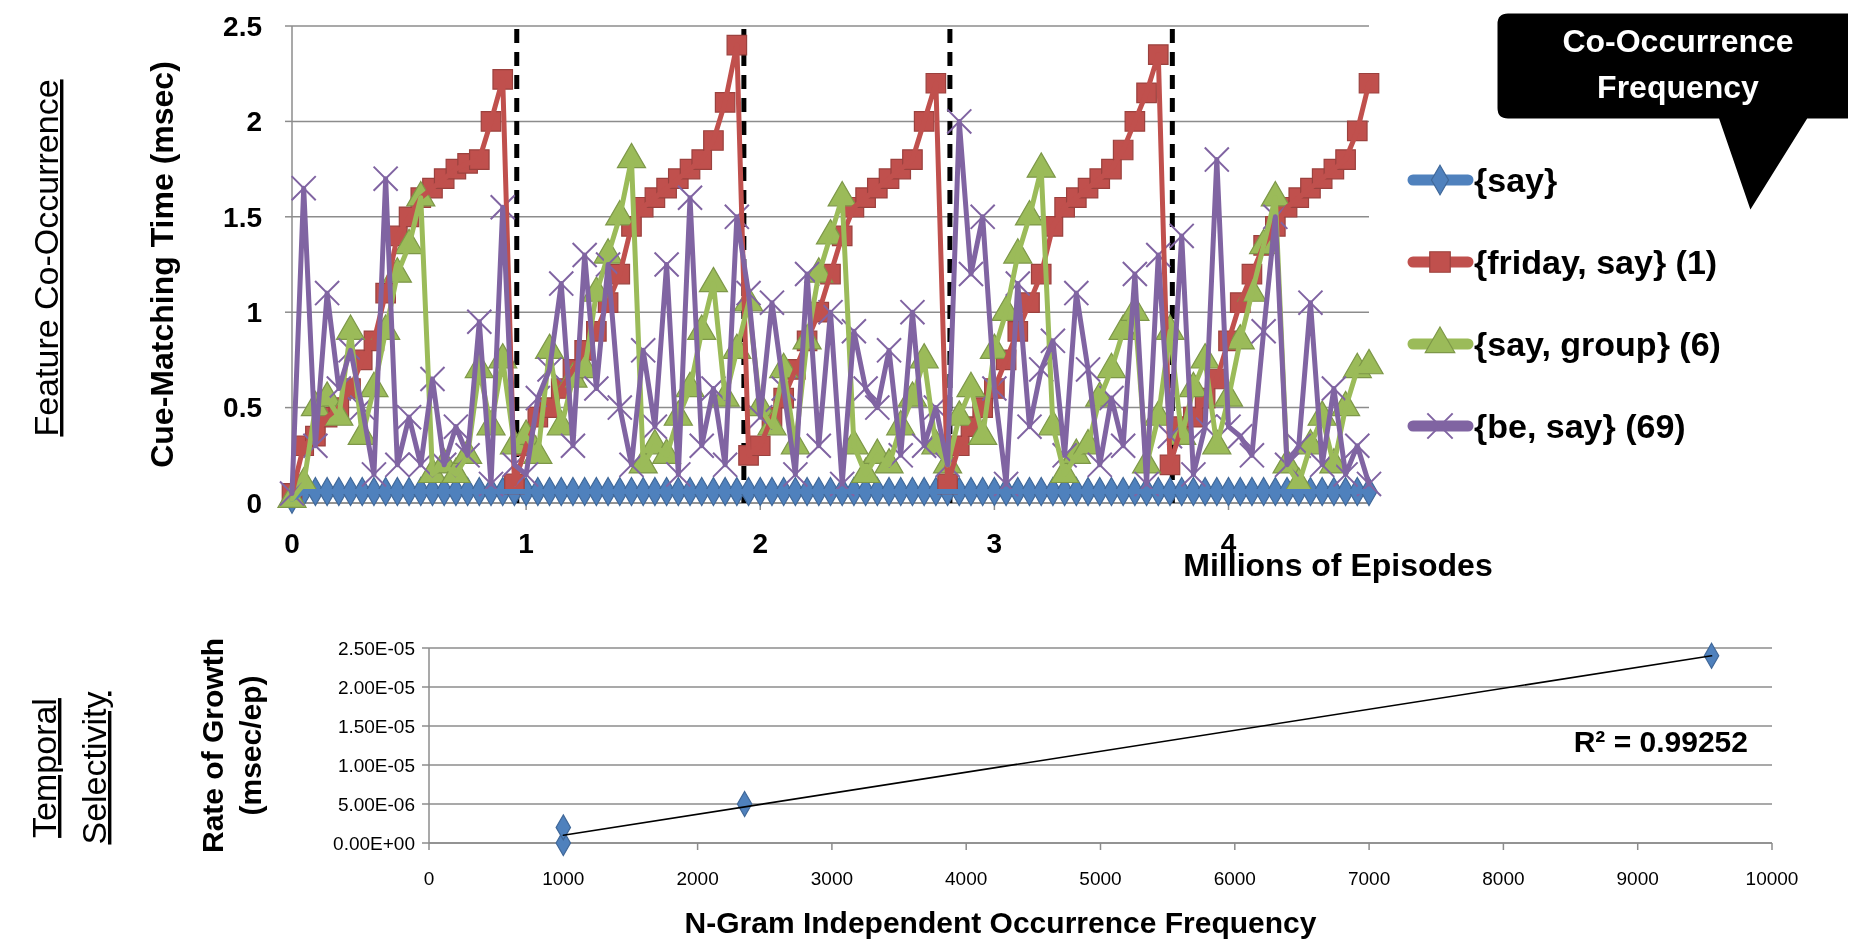  I want to click on y-tick-label: 5.00E-06, so click(376, 804).